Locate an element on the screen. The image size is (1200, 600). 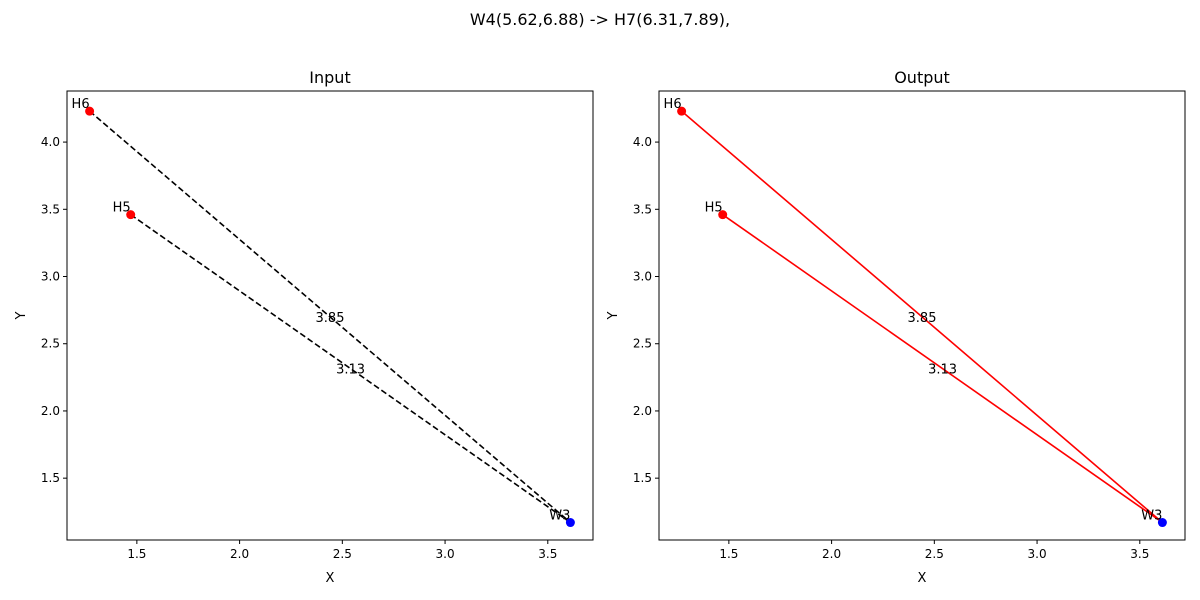
figure-title: W4(5.62,6.88) -> H7(6.31,7.89), is located at coordinates (600, 19).